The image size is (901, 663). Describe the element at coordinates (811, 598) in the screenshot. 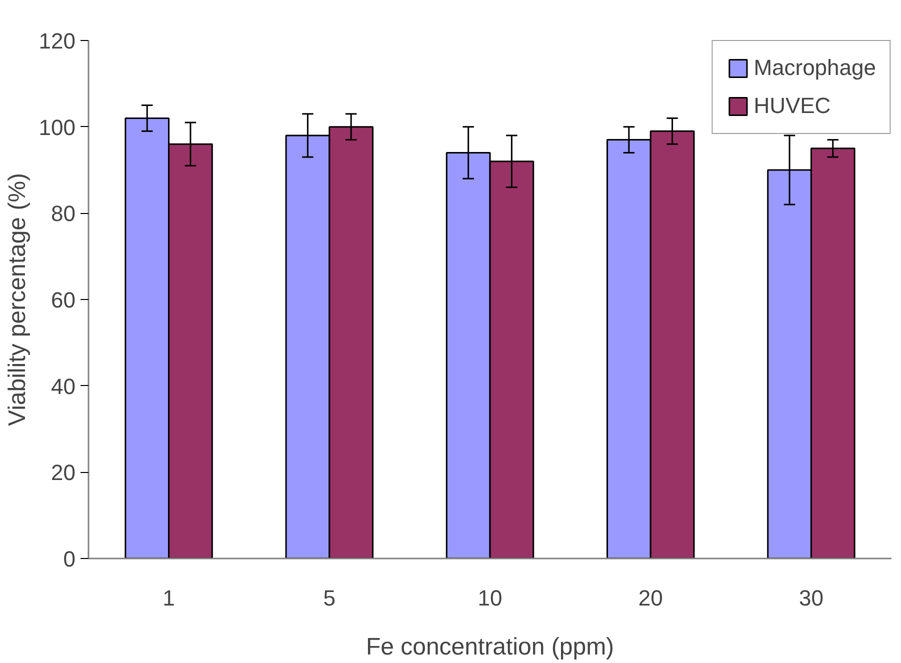

I see `x-tick-label: 30` at that location.